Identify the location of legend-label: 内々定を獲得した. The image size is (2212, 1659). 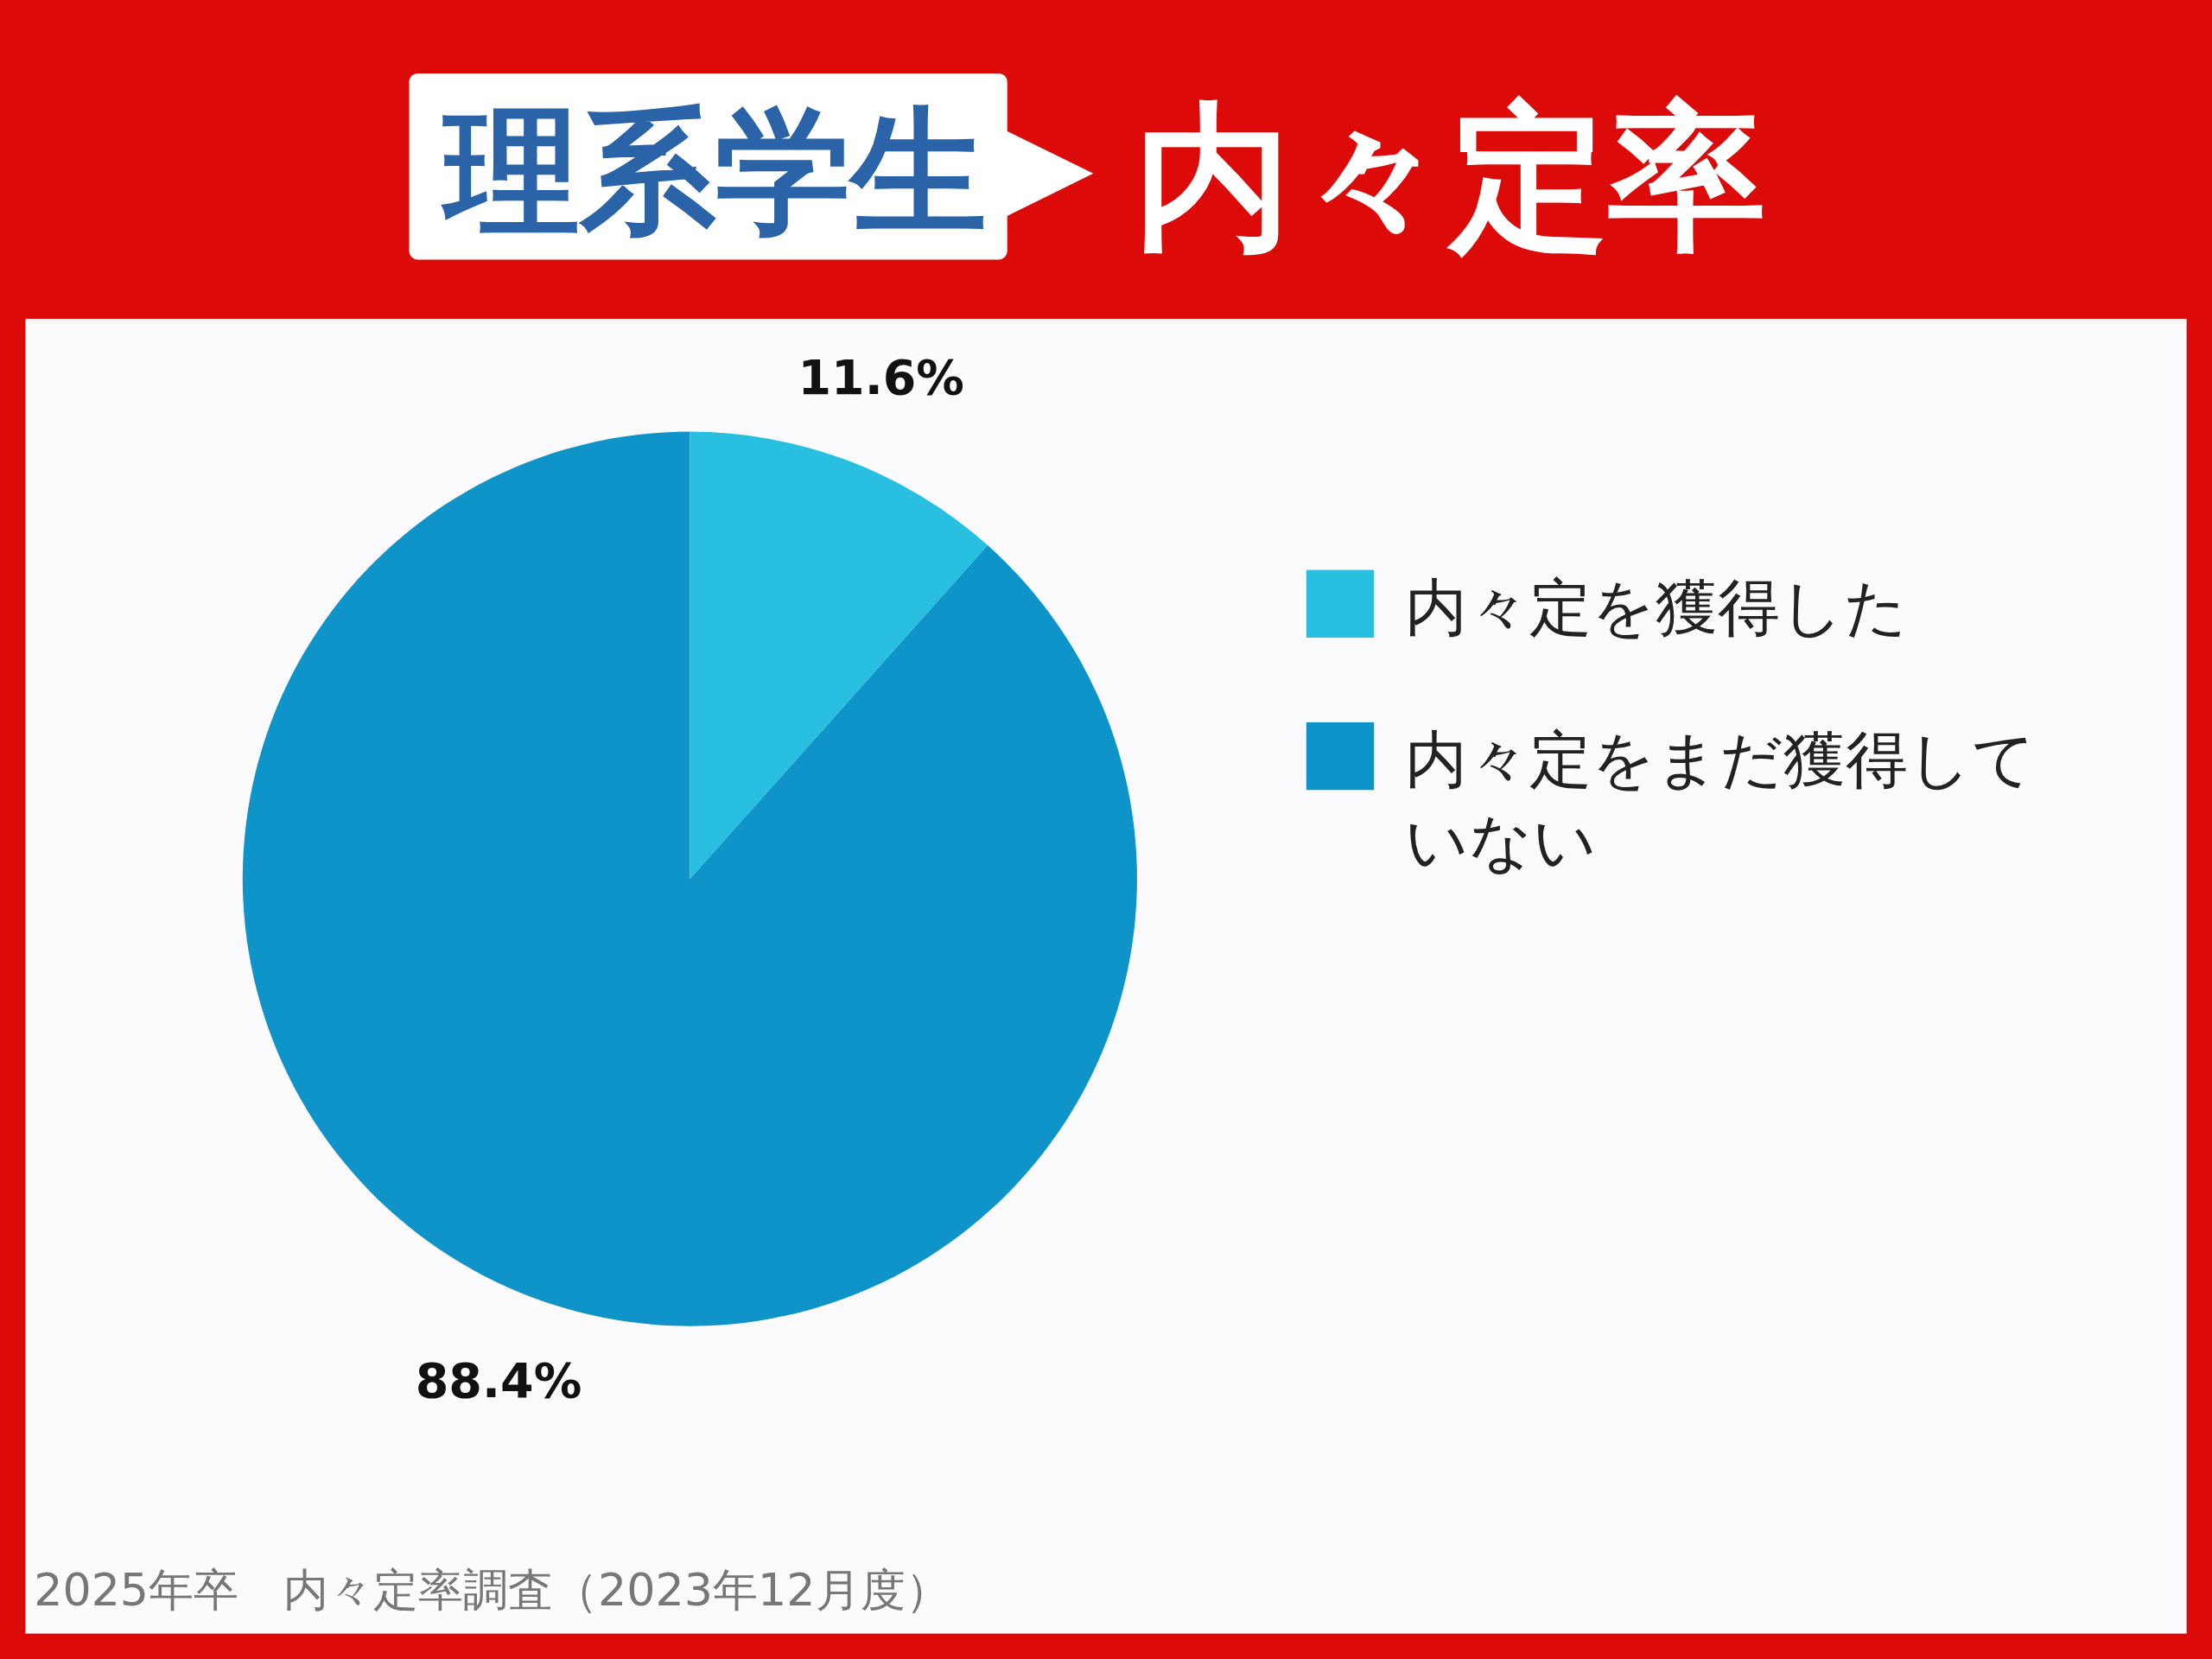
(1657, 608).